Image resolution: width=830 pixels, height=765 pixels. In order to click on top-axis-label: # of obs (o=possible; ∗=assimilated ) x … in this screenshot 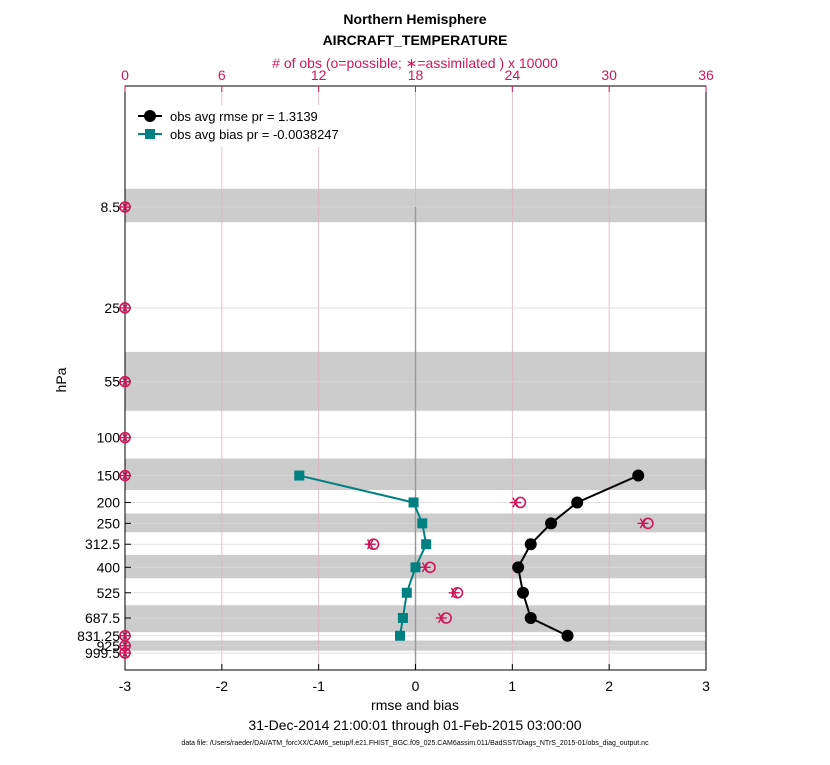, I will do `click(415, 63)`.